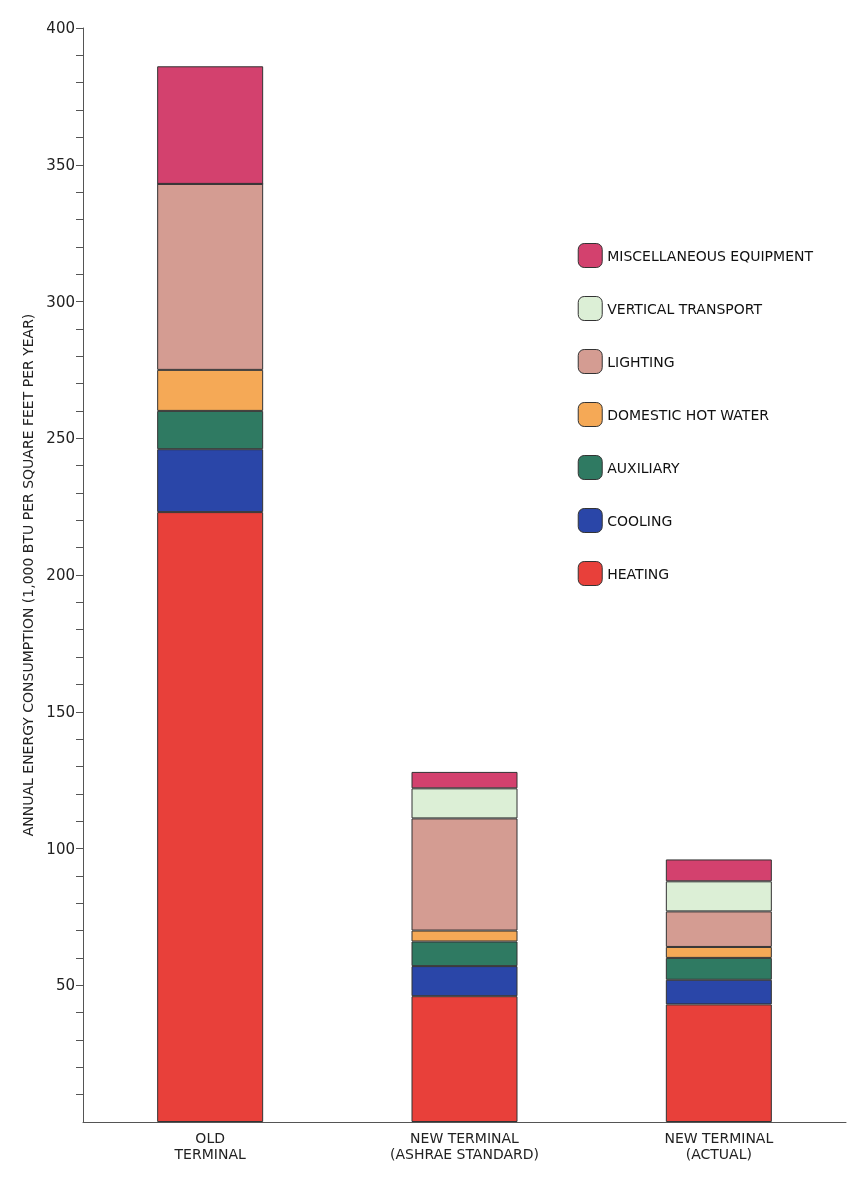  Describe the element at coordinates (638, 573) in the screenshot. I see `legend-label: HEATING` at that location.